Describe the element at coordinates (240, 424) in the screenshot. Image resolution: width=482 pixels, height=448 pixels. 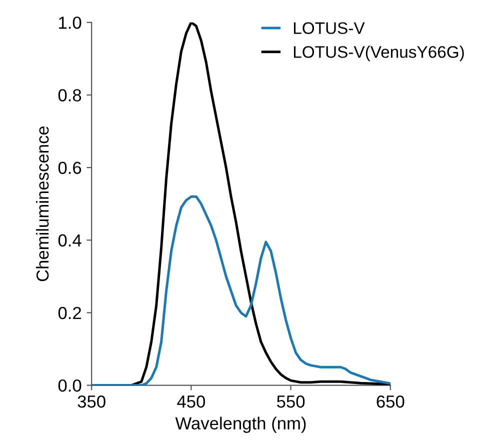
I see `x-axis-title: Wavelength (nm)` at that location.